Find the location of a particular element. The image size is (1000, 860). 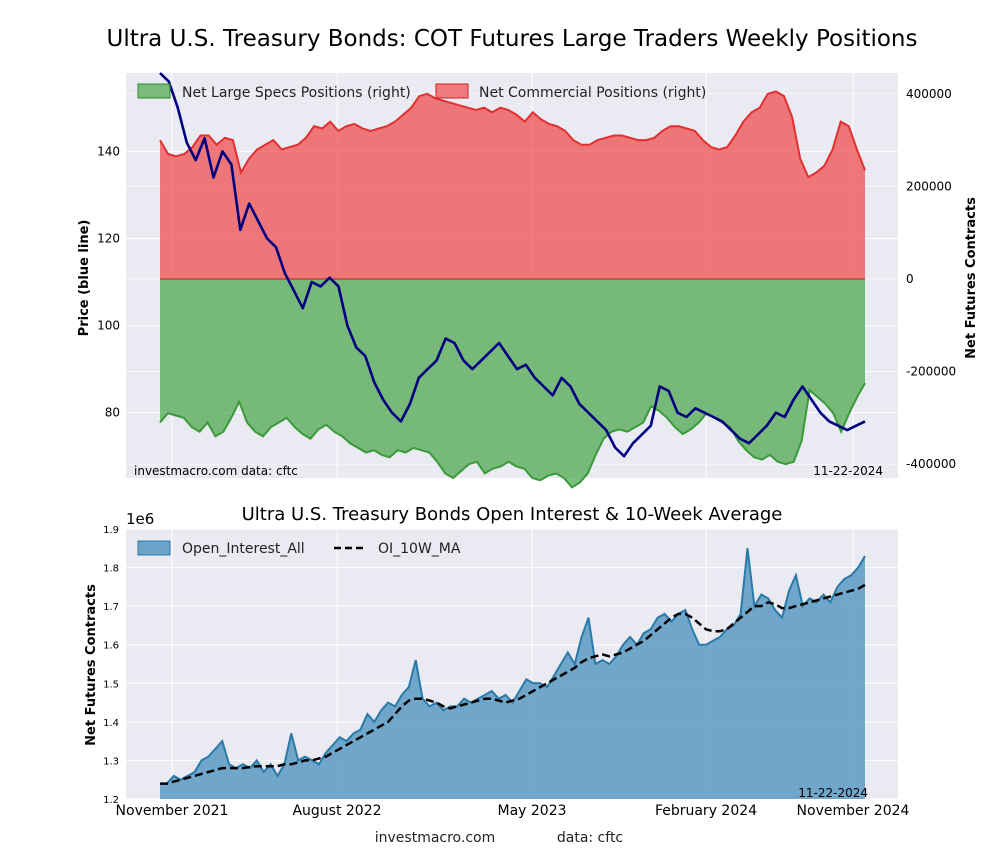

top-footer-source: investmacro.com data: cftc is located at coordinates (216, 471).